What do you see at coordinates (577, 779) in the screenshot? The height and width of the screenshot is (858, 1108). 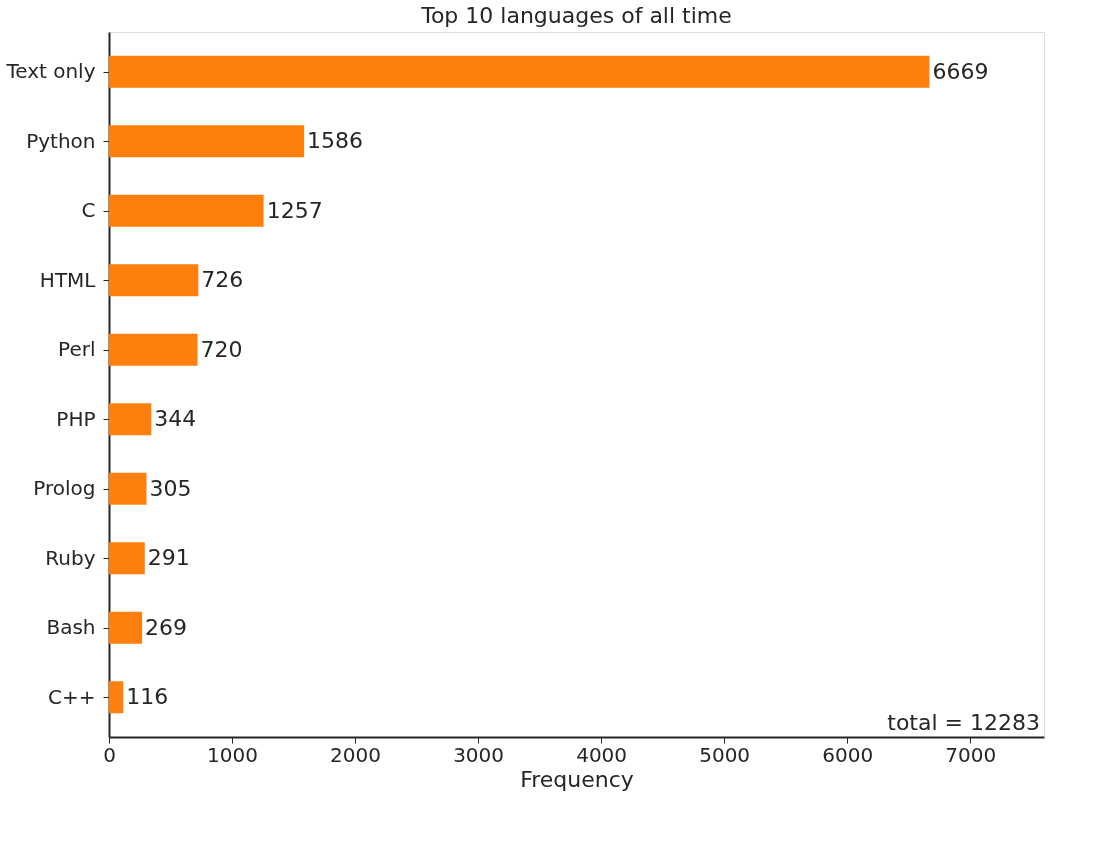 I see `x-axis-title: Frequency` at bounding box center [577, 779].